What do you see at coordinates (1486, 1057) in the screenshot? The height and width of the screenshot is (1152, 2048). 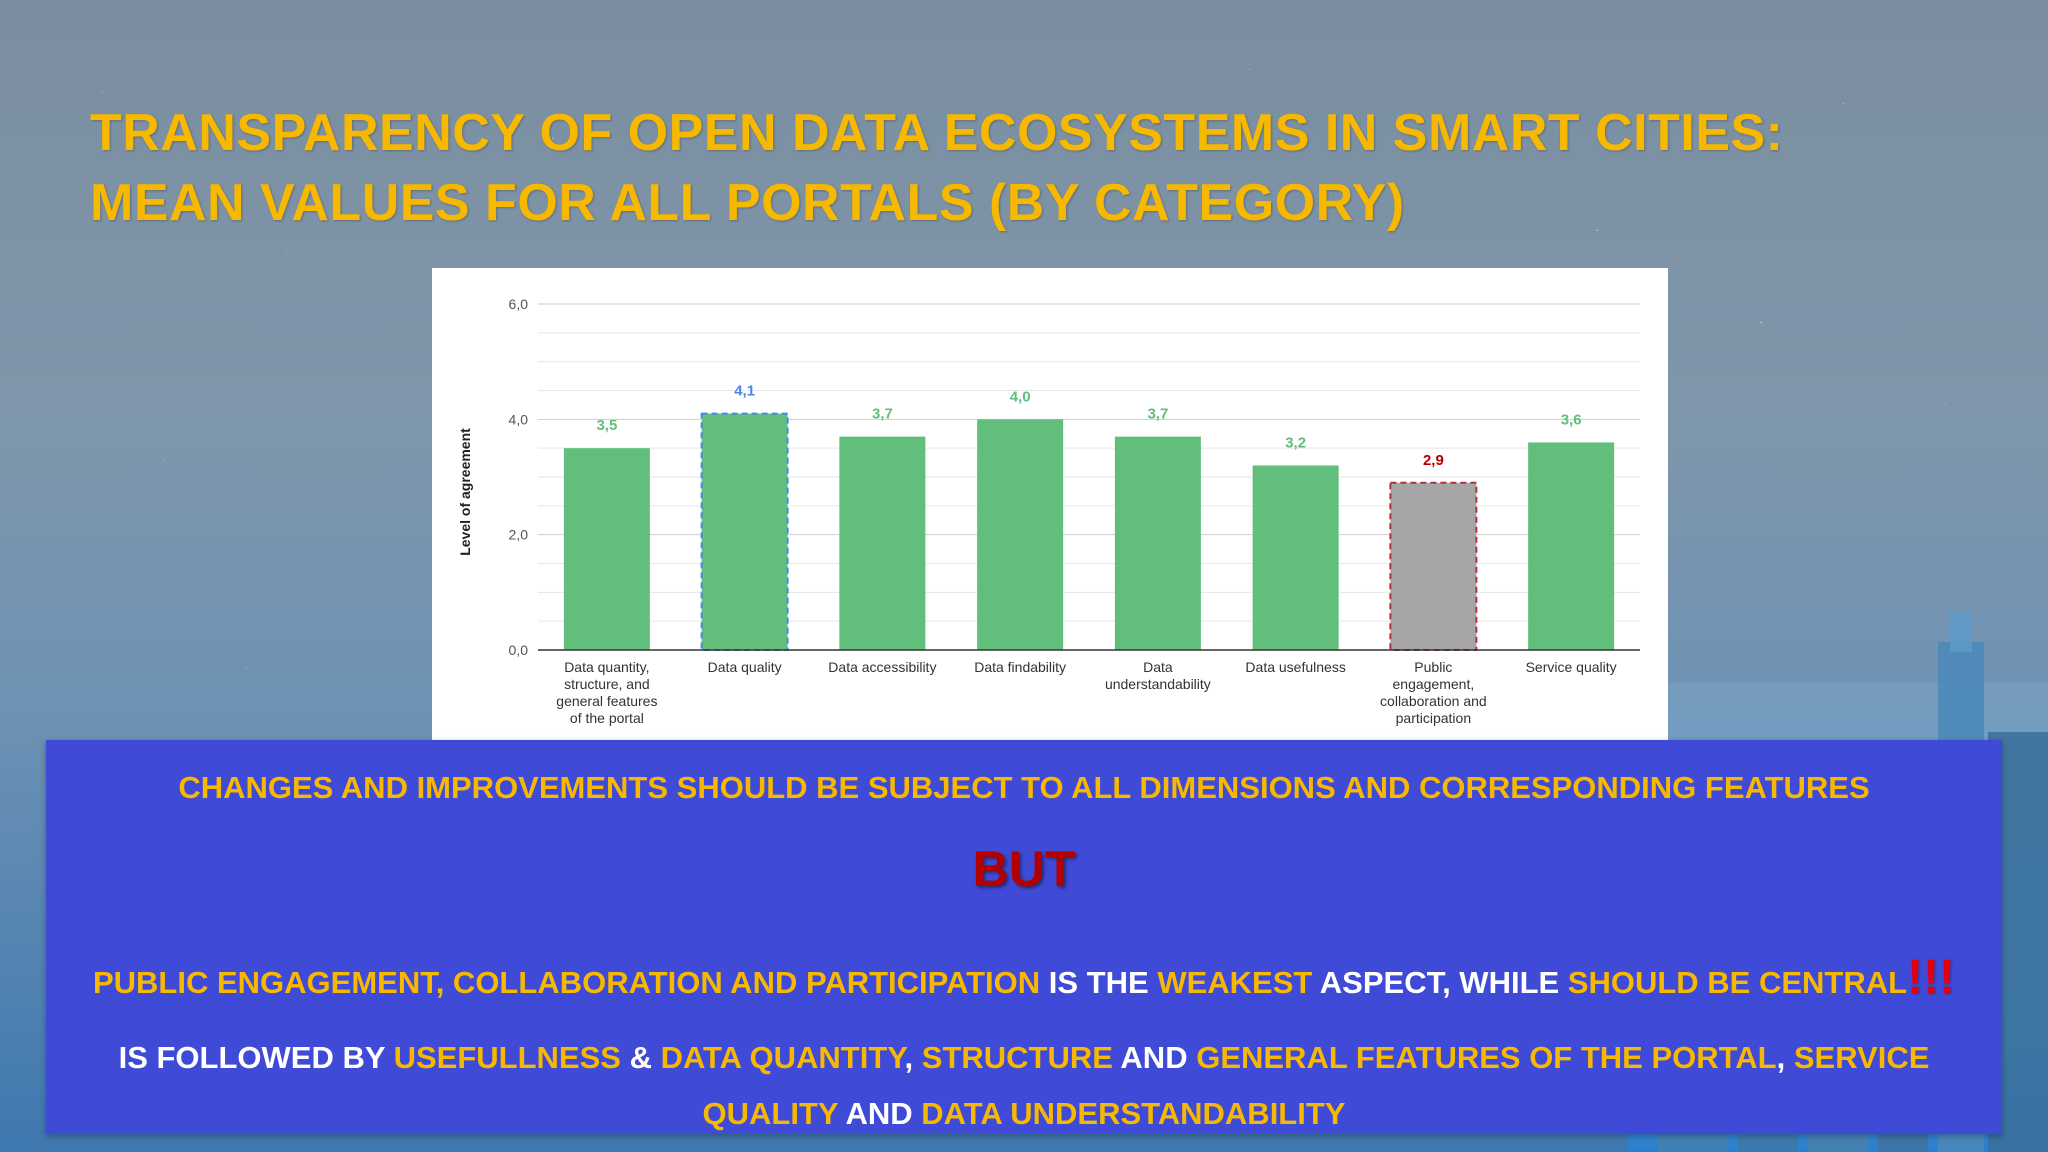 I see `general-features-text: GENERAL FEATURES OF THE PORTAL` at bounding box center [1486, 1057].